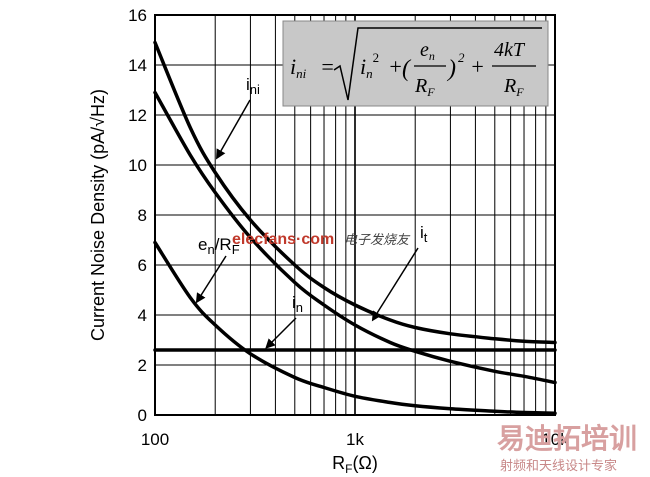 This screenshot has width=650, height=477. What do you see at coordinates (510, 50) in the screenshot?
I see `formula-num2: 4kT` at bounding box center [510, 50].